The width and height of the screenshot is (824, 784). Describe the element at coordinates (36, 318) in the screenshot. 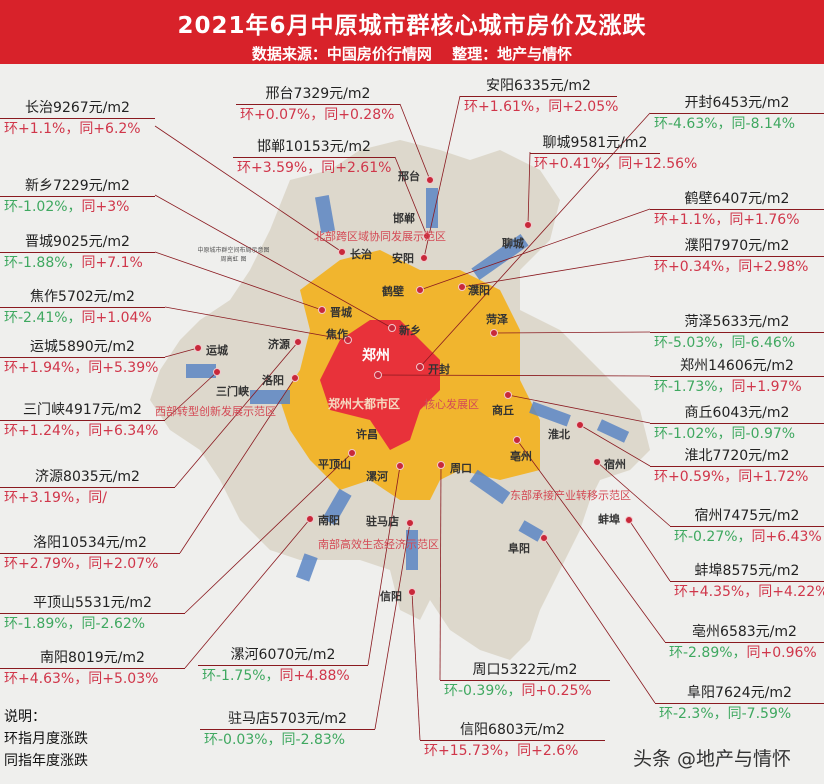

I see `month-change: 环-2.41%` at that location.